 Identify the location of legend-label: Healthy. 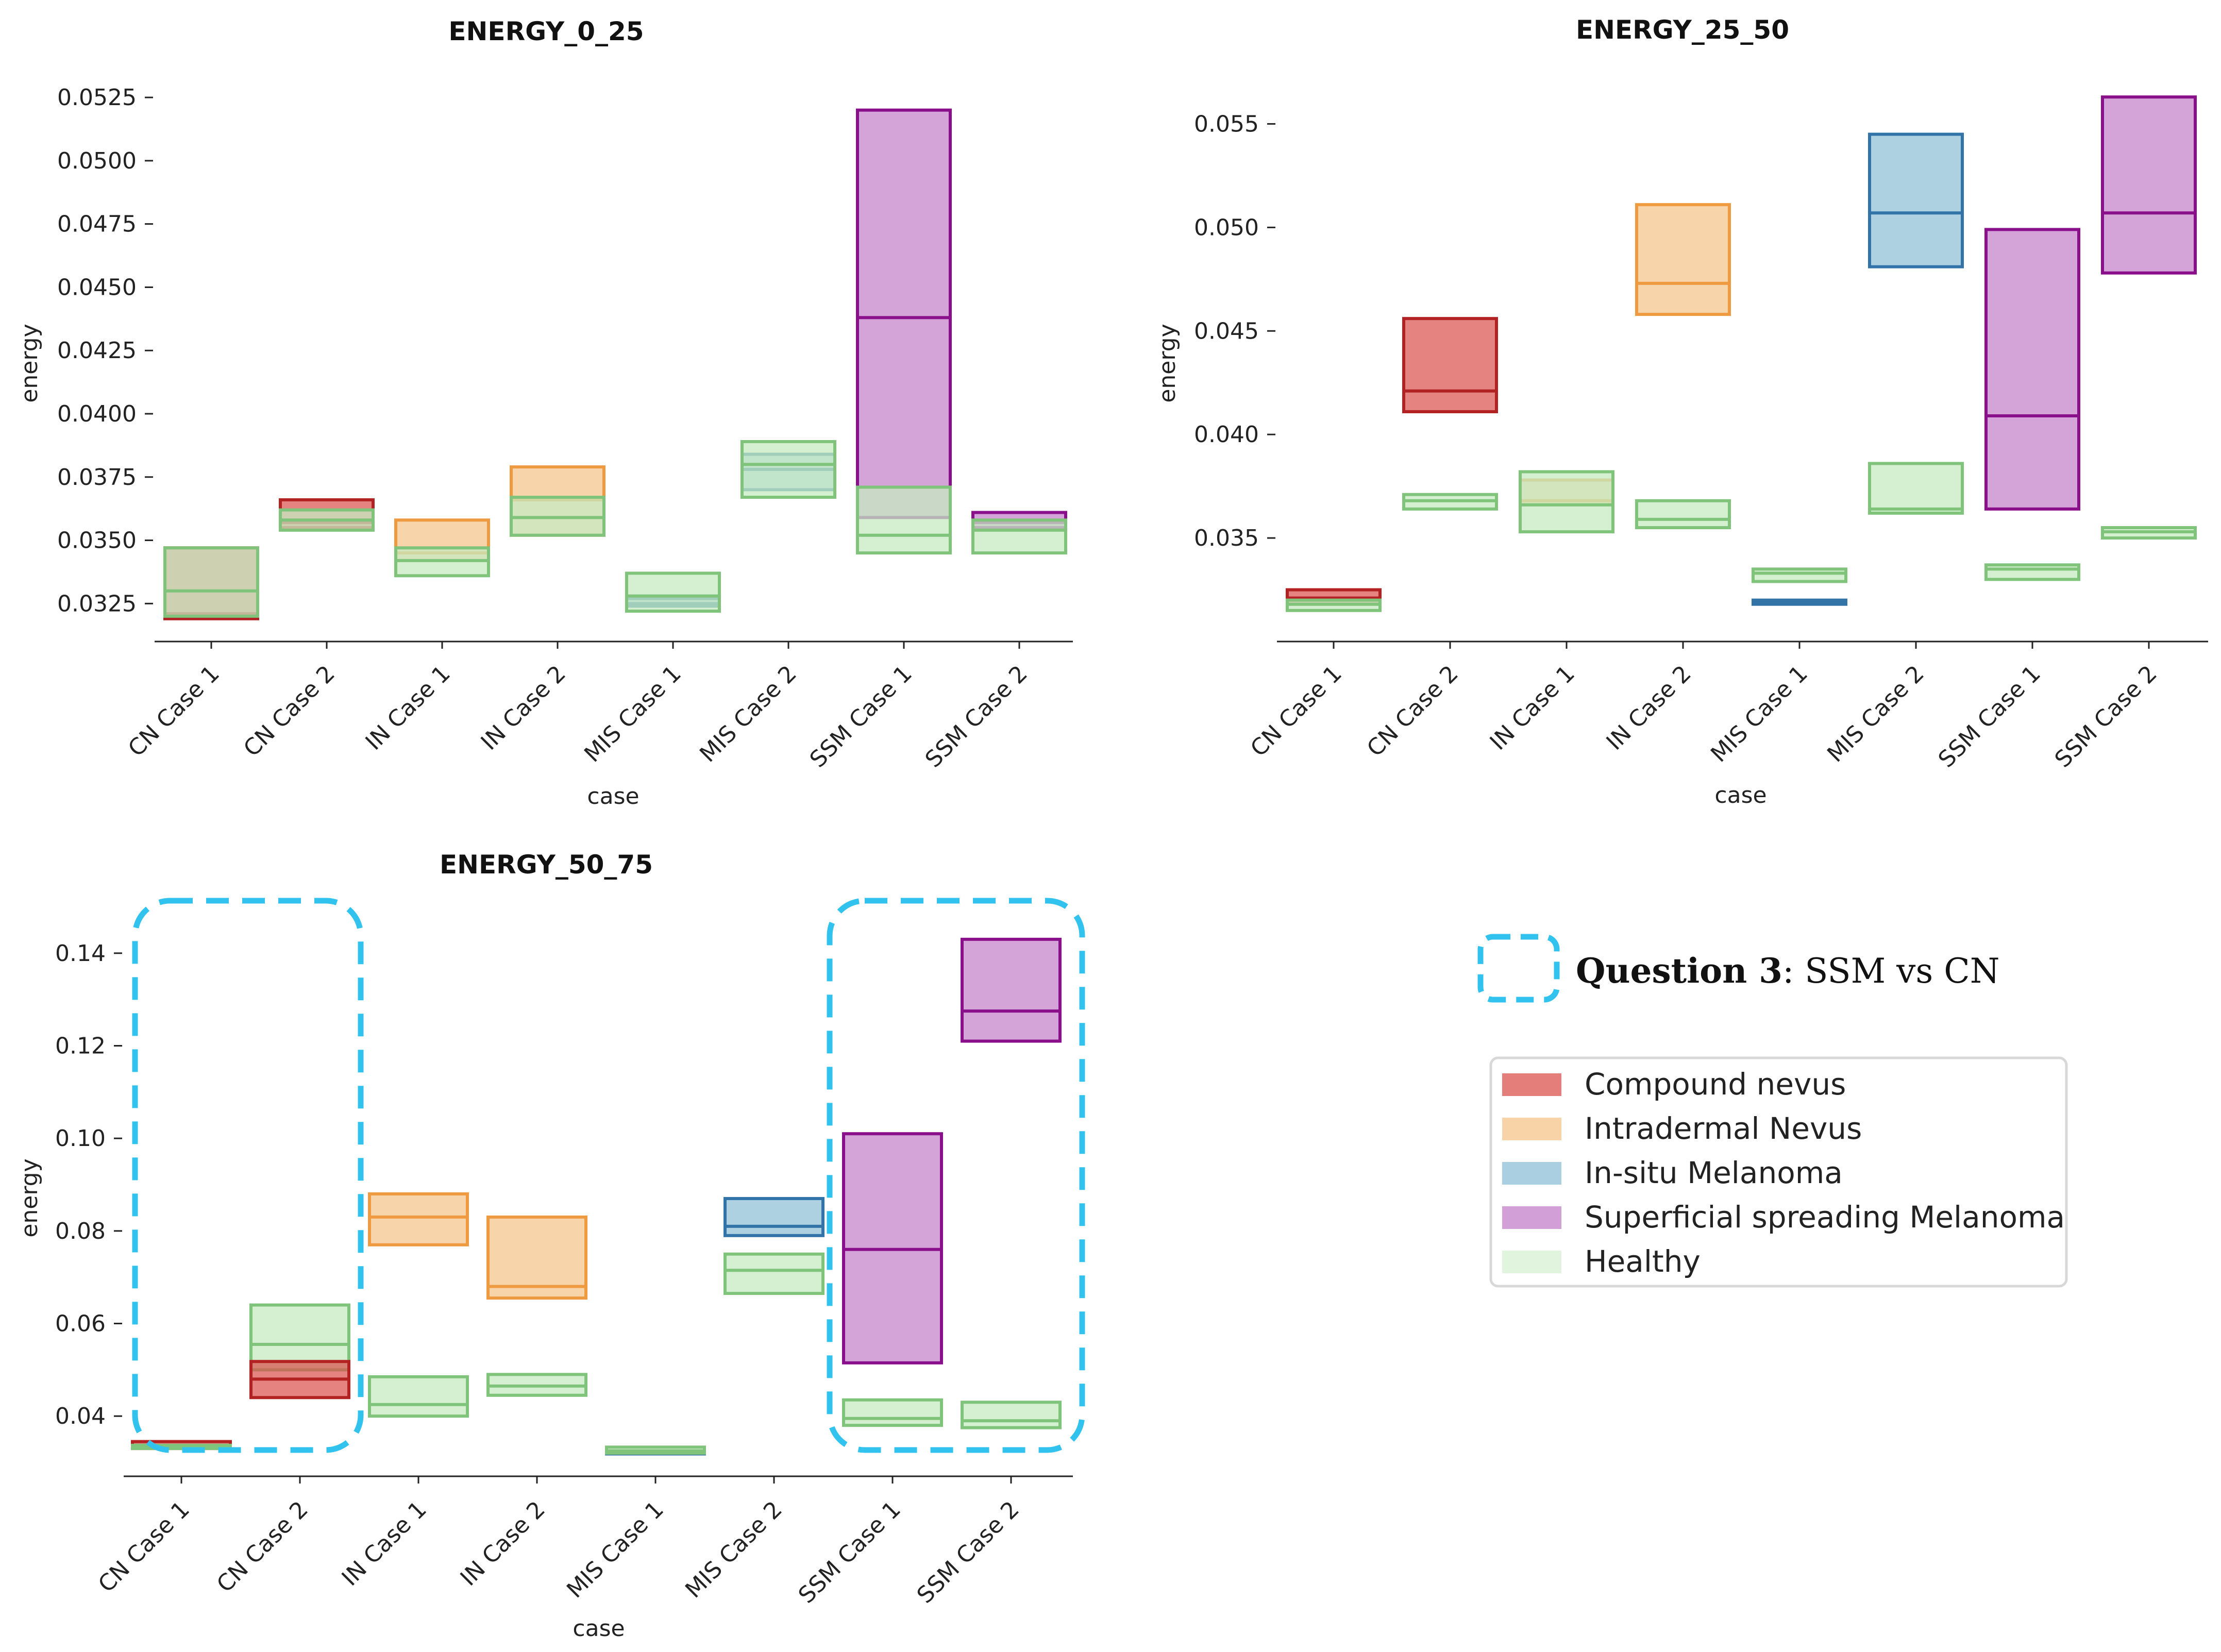
(1643, 1261).